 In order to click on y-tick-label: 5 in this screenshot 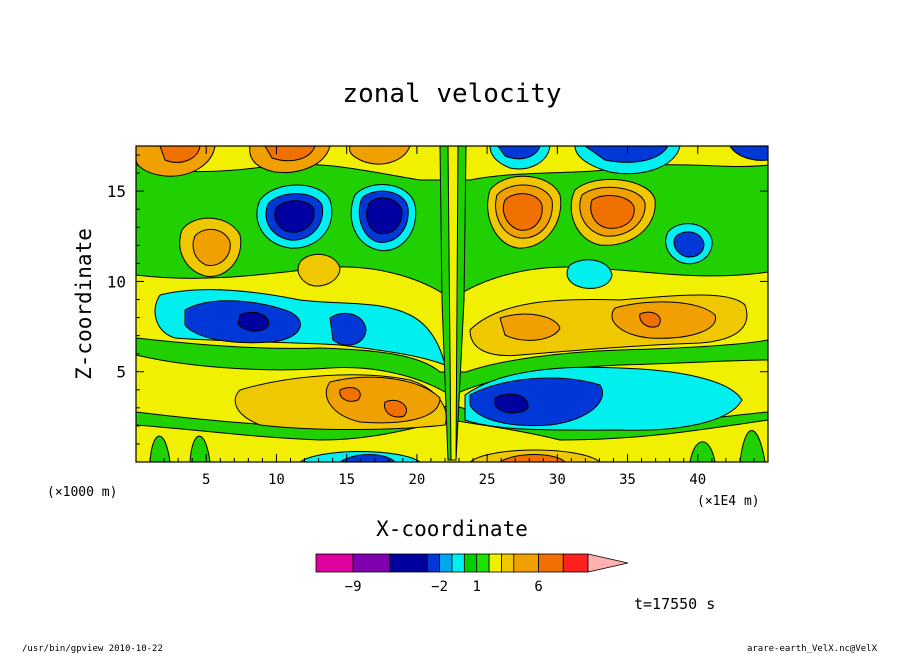, I will do `click(121, 372)`.